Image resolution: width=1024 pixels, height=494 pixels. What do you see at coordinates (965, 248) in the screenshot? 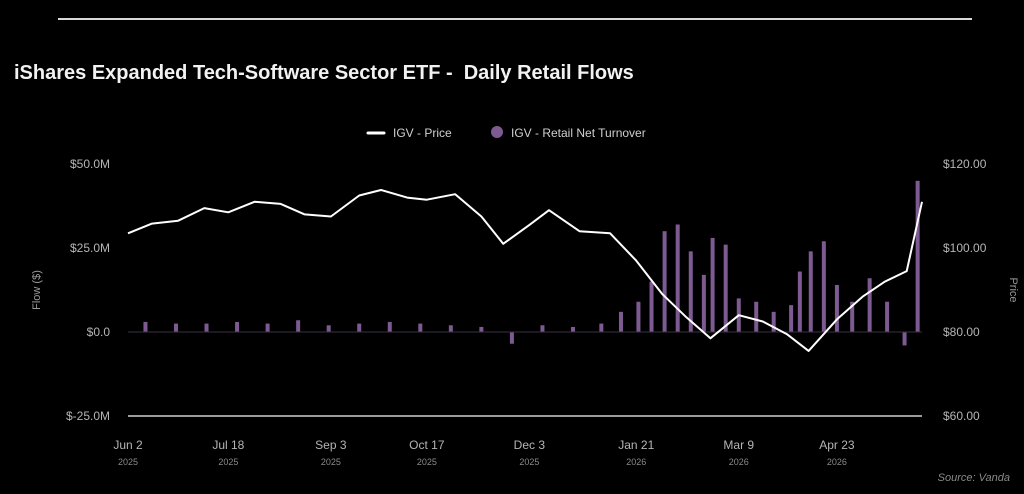
I see `right-tick-label: $100.00` at bounding box center [965, 248].